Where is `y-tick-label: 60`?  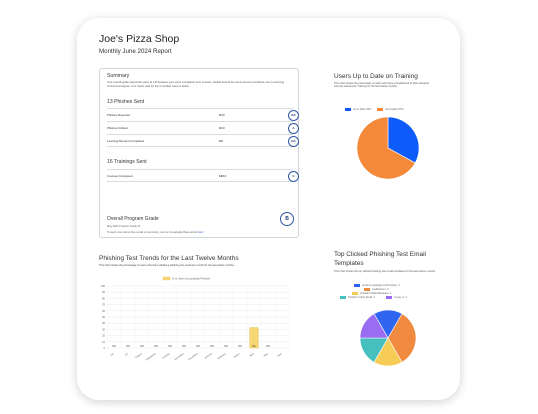 y-tick-label: 60 is located at coordinates (103, 311).